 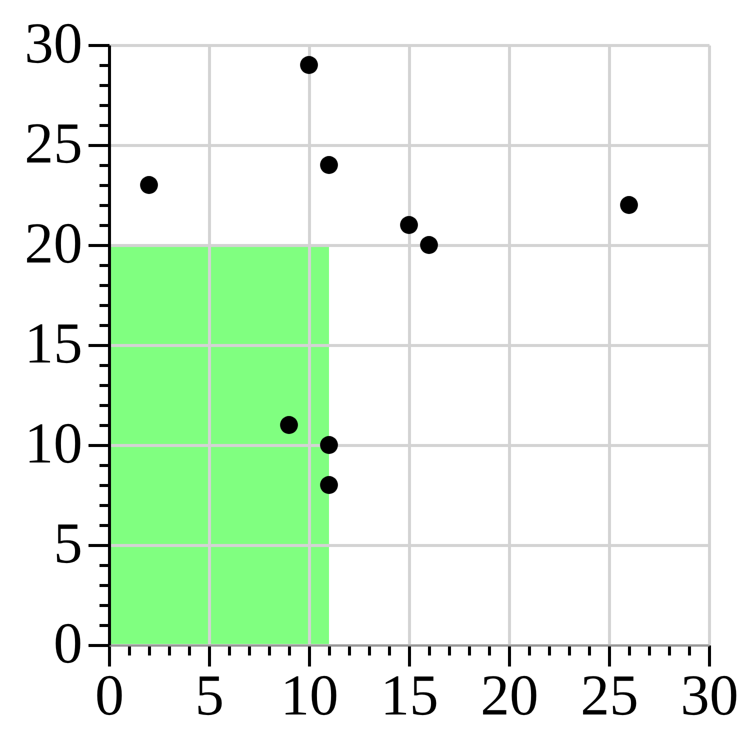 What do you see at coordinates (609, 695) in the screenshot?
I see `x-tick-label: 25` at bounding box center [609, 695].